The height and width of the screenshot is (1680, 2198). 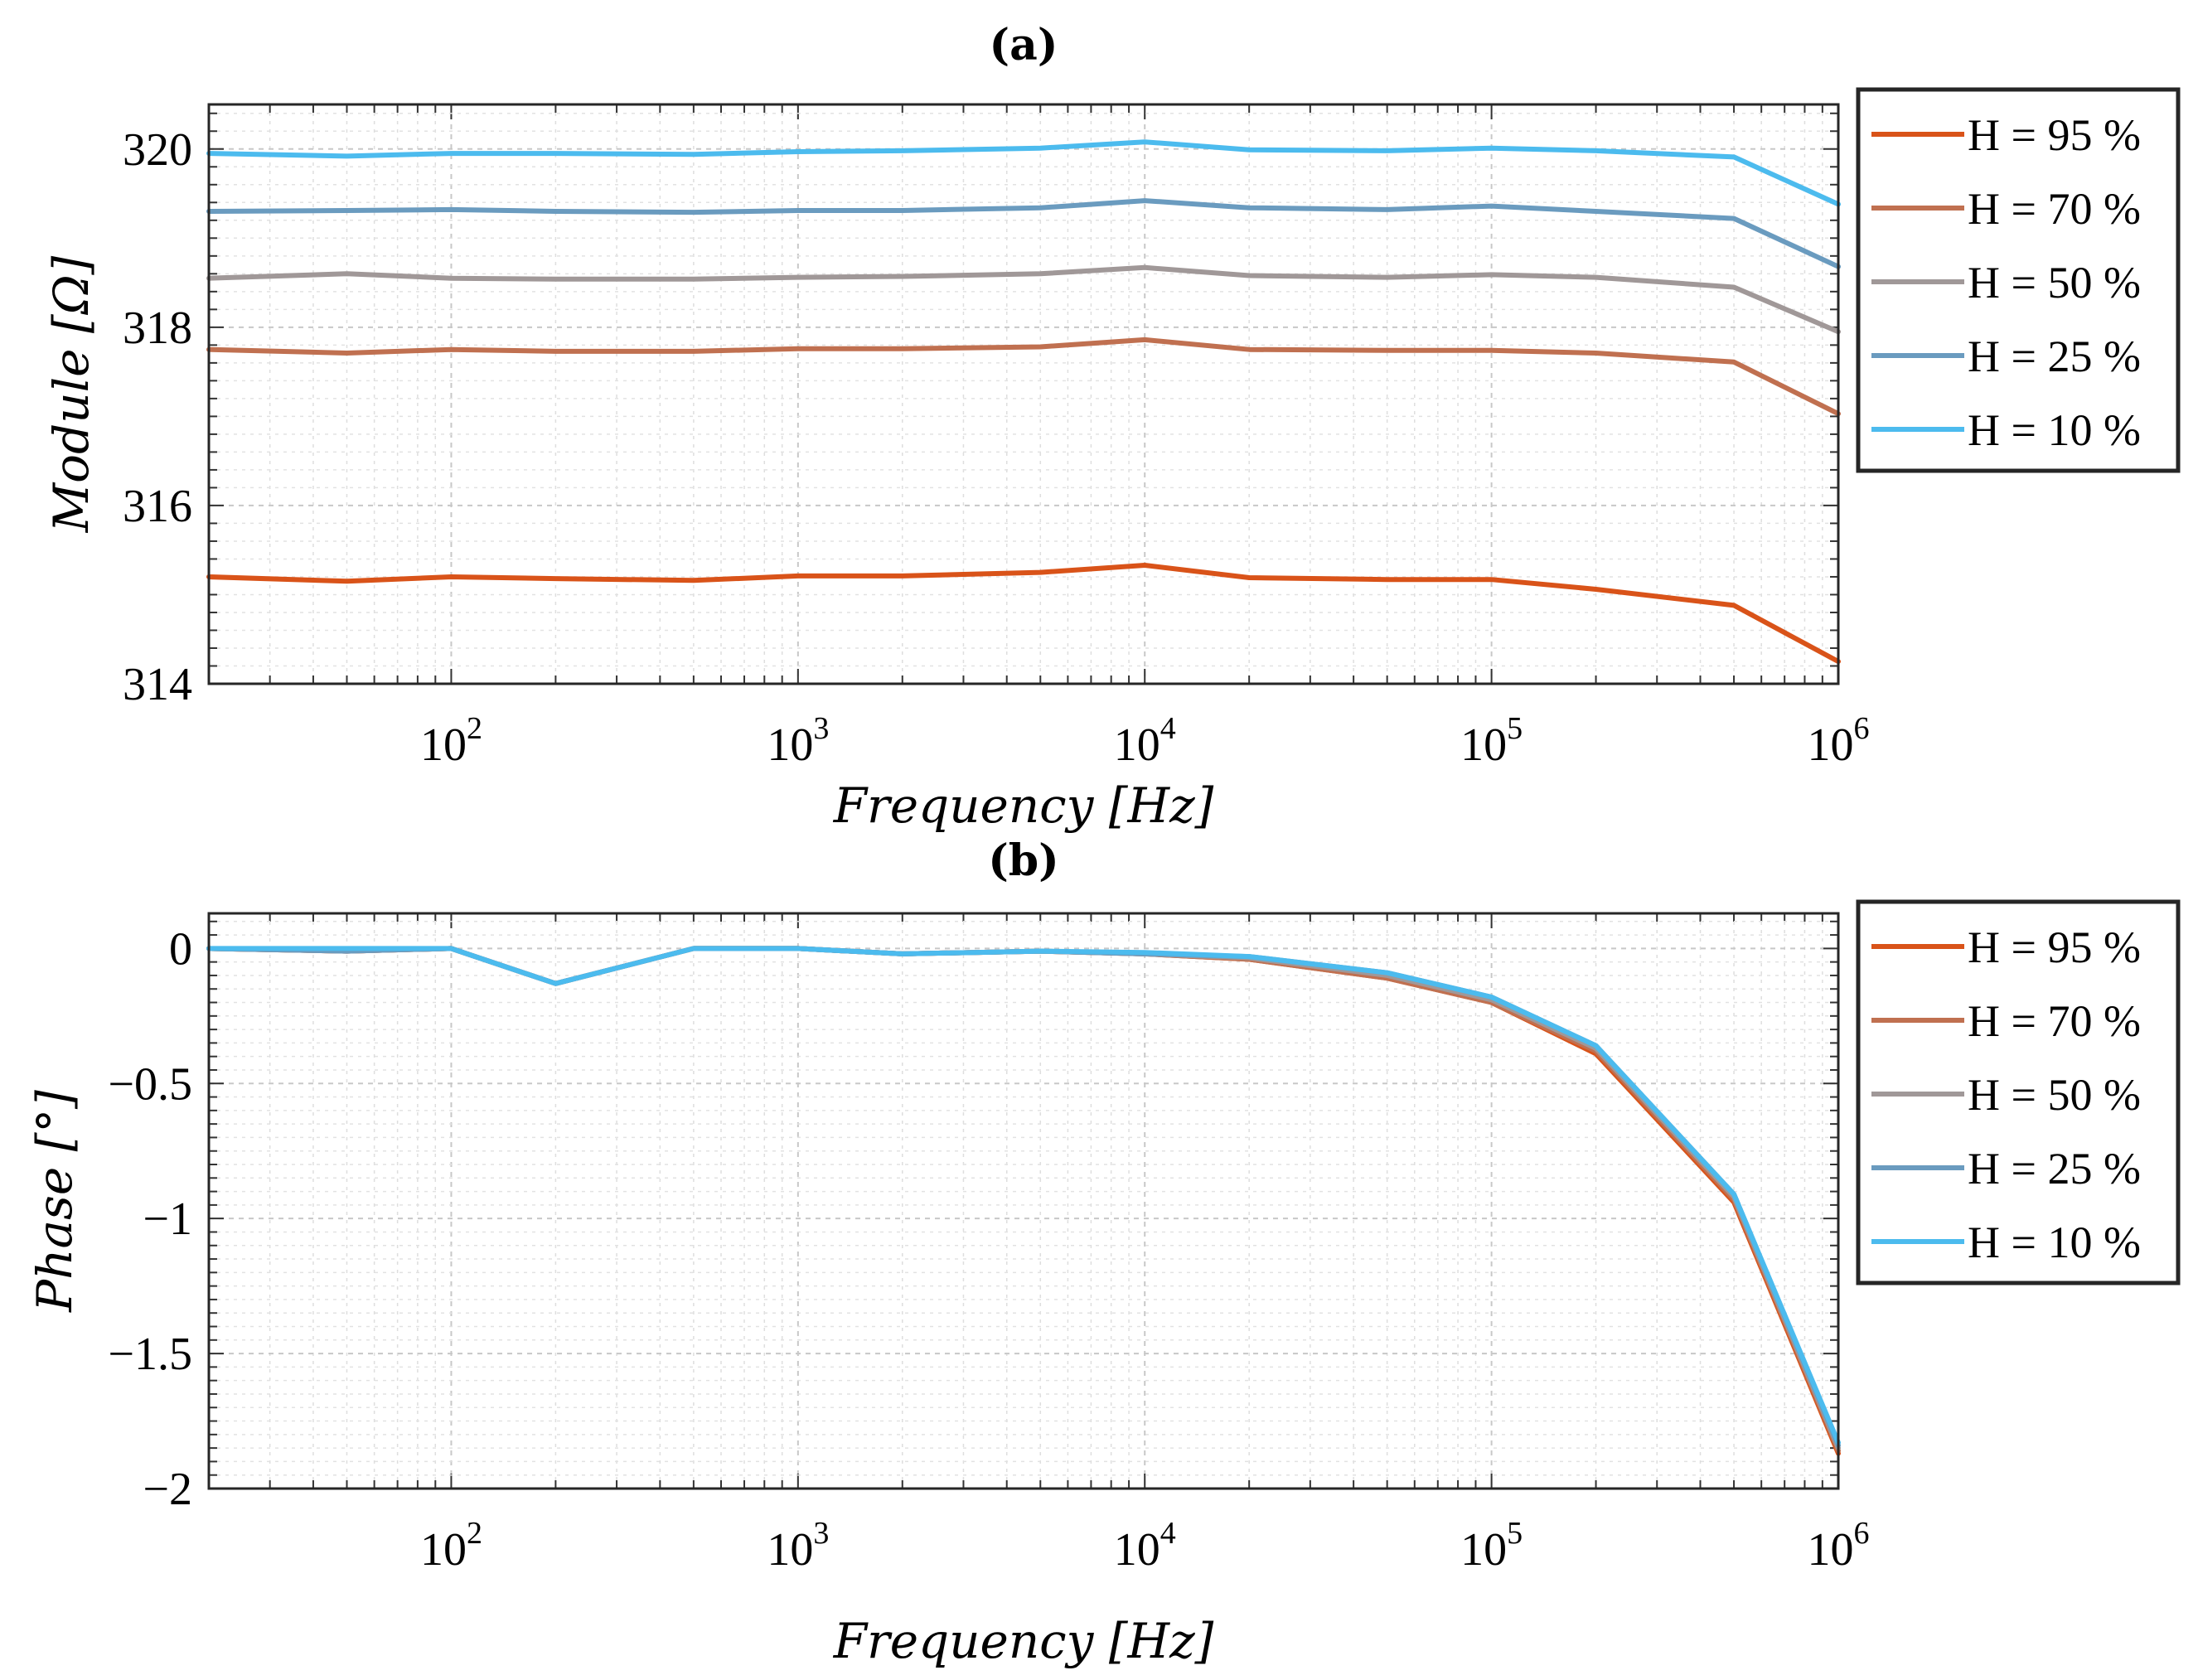 I want to click on series-line-h50, so click(x=1024, y=299).